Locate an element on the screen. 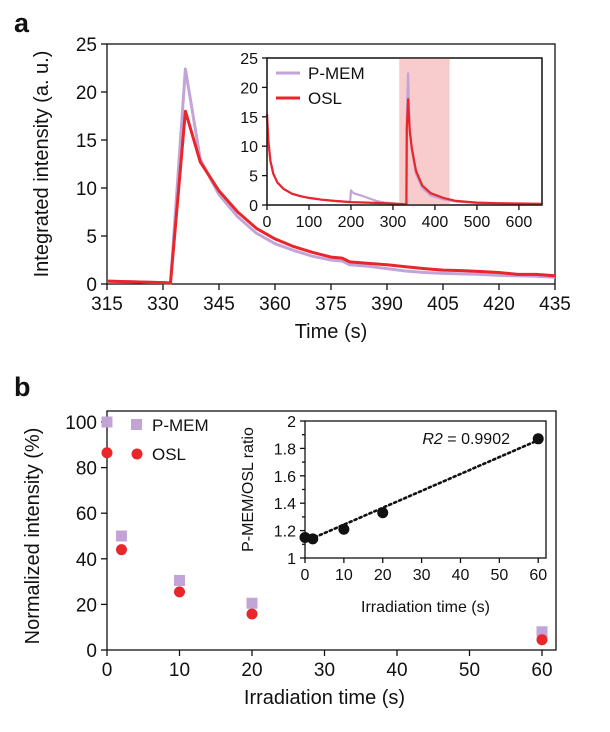 The width and height of the screenshot is (610, 732). legend-marker-osl is located at coordinates (137, 454).